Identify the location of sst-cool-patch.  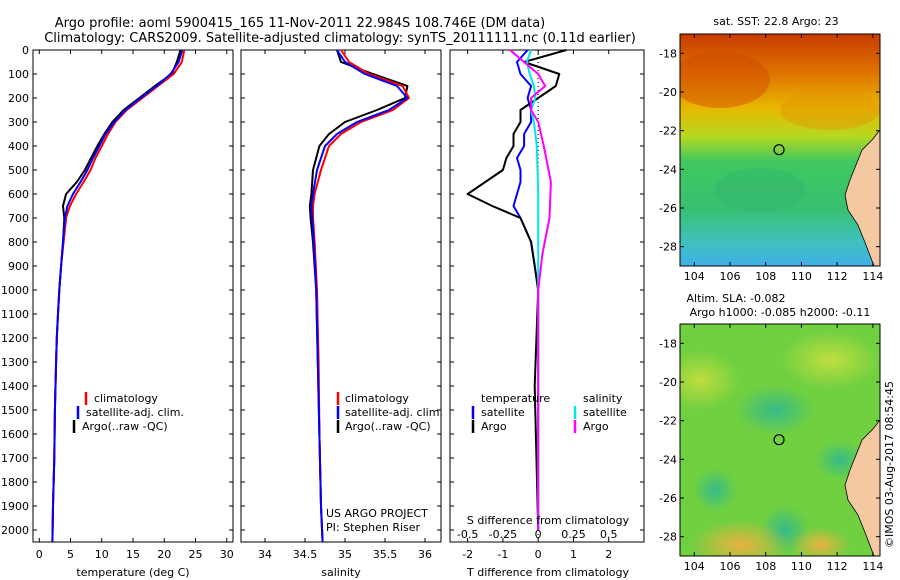
(760, 190).